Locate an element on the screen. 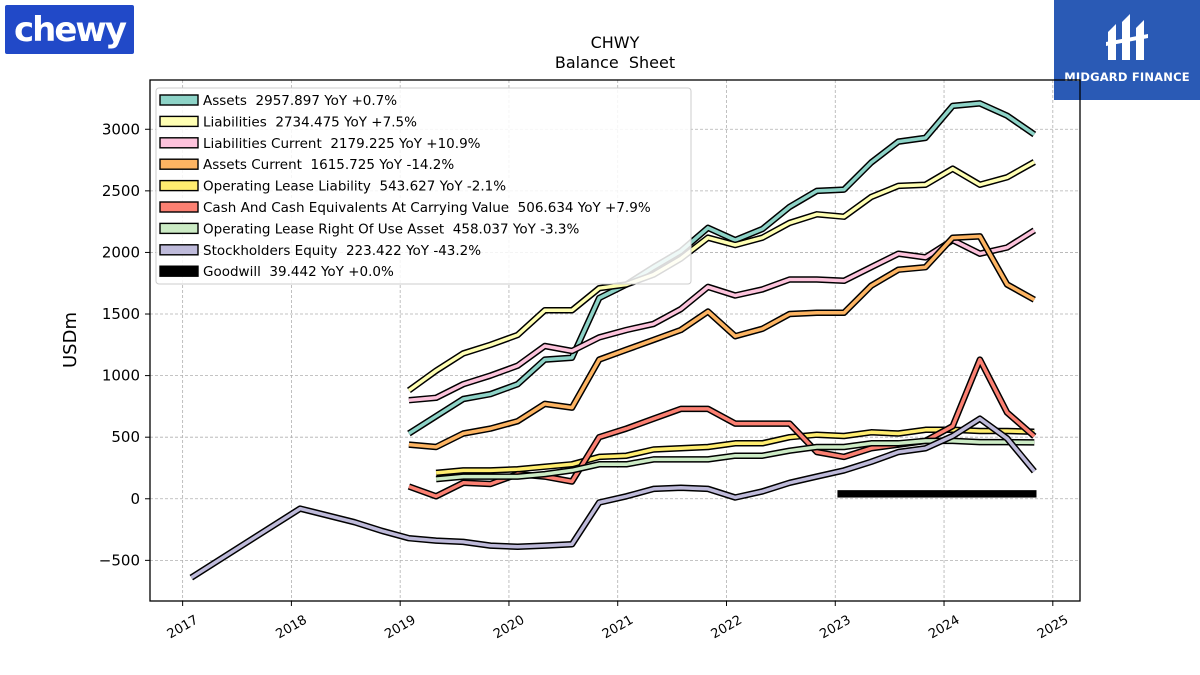 The height and width of the screenshot is (675, 1200). chart-subtitle: Balance Sheet is located at coordinates (615, 62).